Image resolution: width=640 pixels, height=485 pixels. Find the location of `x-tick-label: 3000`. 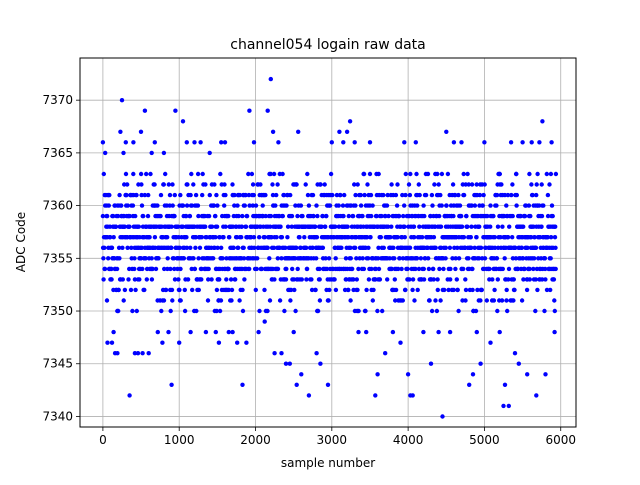

x-tick-label: 3000 is located at coordinates (332, 440).